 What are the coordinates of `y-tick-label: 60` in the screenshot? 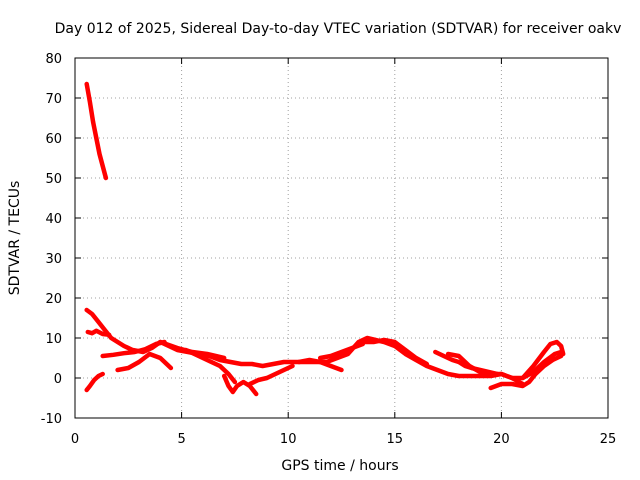 It's located at (53, 139).